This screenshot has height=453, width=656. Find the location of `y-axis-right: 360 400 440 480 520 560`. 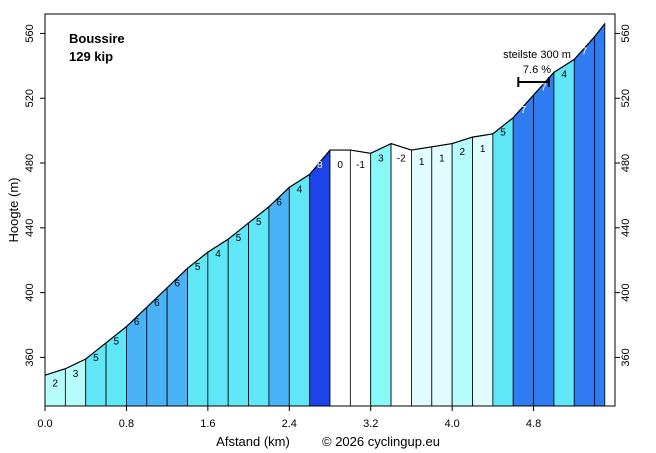

y-axis-right: 360 400 440 480 520 560 is located at coordinates (623, 195).